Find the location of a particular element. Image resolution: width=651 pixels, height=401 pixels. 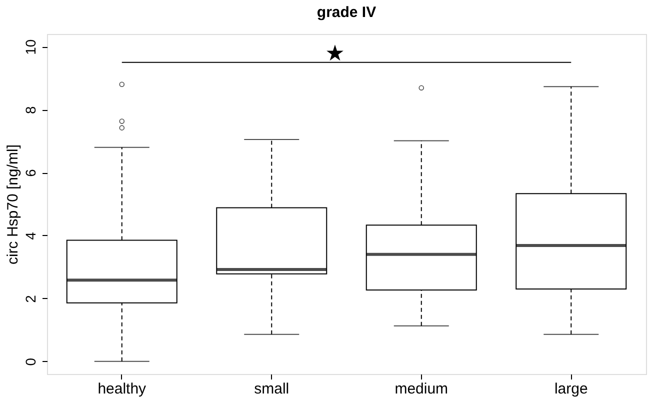

x-tick-label: healthy is located at coordinates (122, 389).